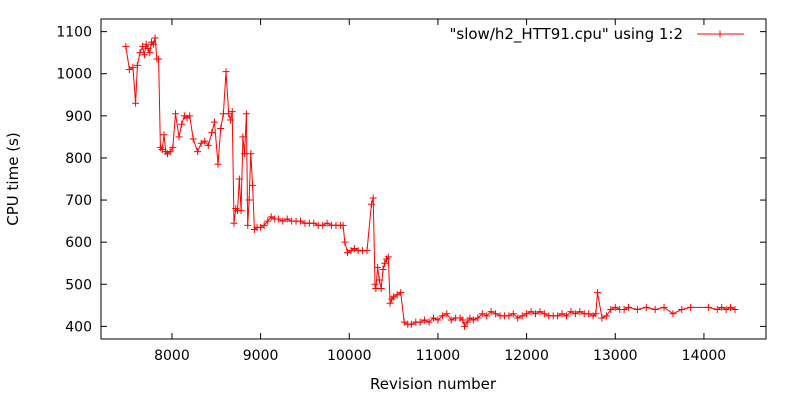 This screenshot has width=800, height=400. I want to click on legend-label: "slow/h2_HTT91.cpu" using 1:2, so click(567, 34).